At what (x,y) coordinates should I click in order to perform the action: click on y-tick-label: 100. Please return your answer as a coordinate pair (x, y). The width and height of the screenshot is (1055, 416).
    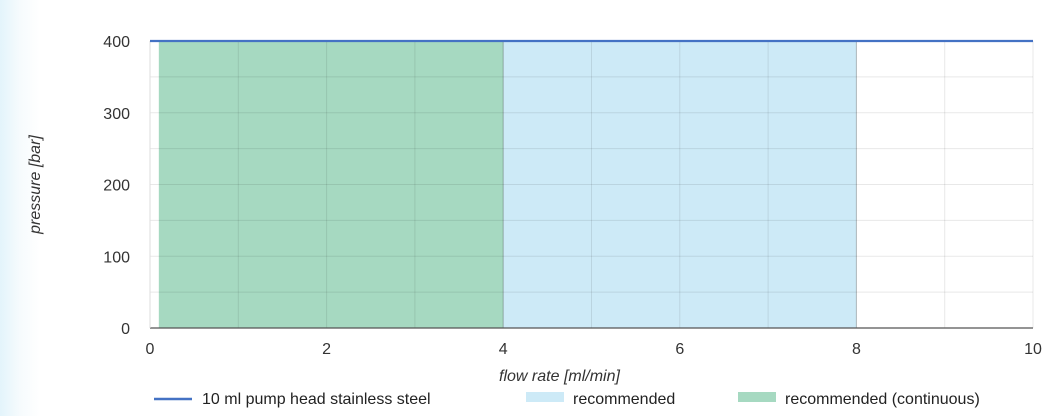
    Looking at the image, I should click on (116, 257).